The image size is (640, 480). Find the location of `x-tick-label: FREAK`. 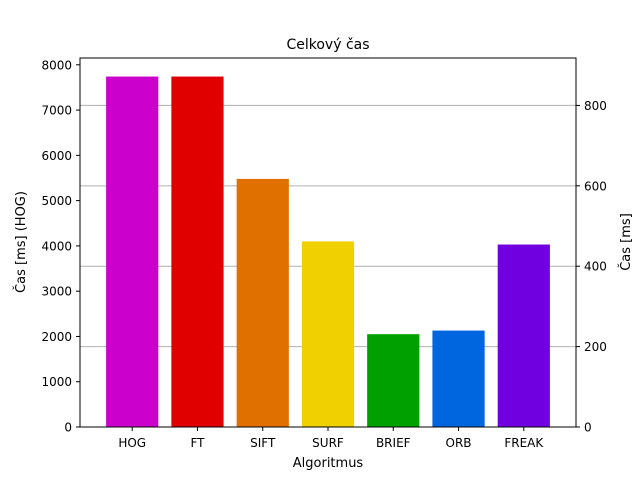

x-tick-label: FREAK is located at coordinates (524, 443).